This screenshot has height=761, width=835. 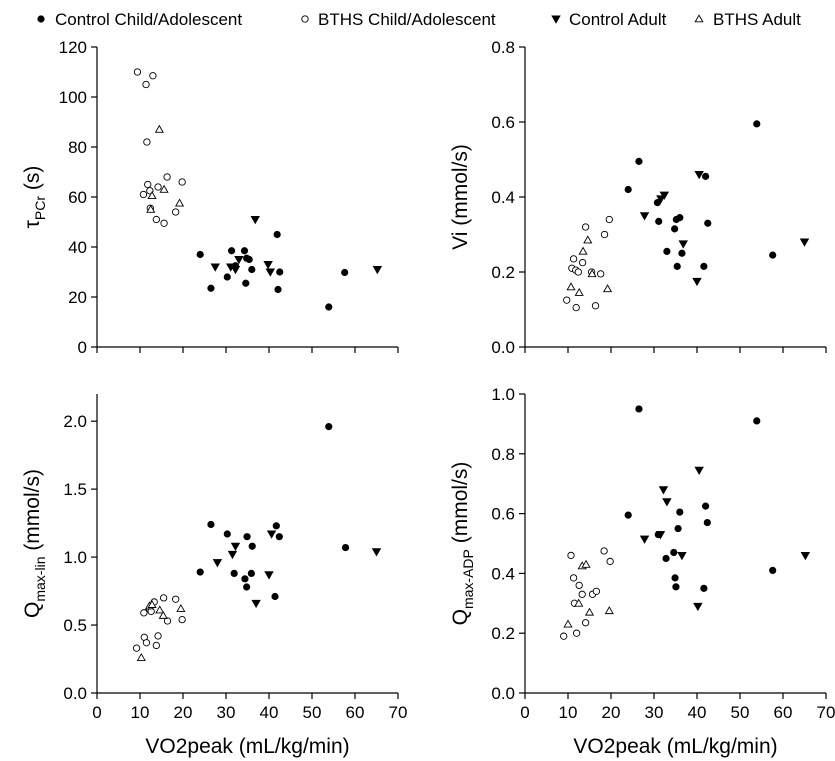 What do you see at coordinates (725, 539) in the screenshot?
I see `series-triangle-down-filled` at bounding box center [725, 539].